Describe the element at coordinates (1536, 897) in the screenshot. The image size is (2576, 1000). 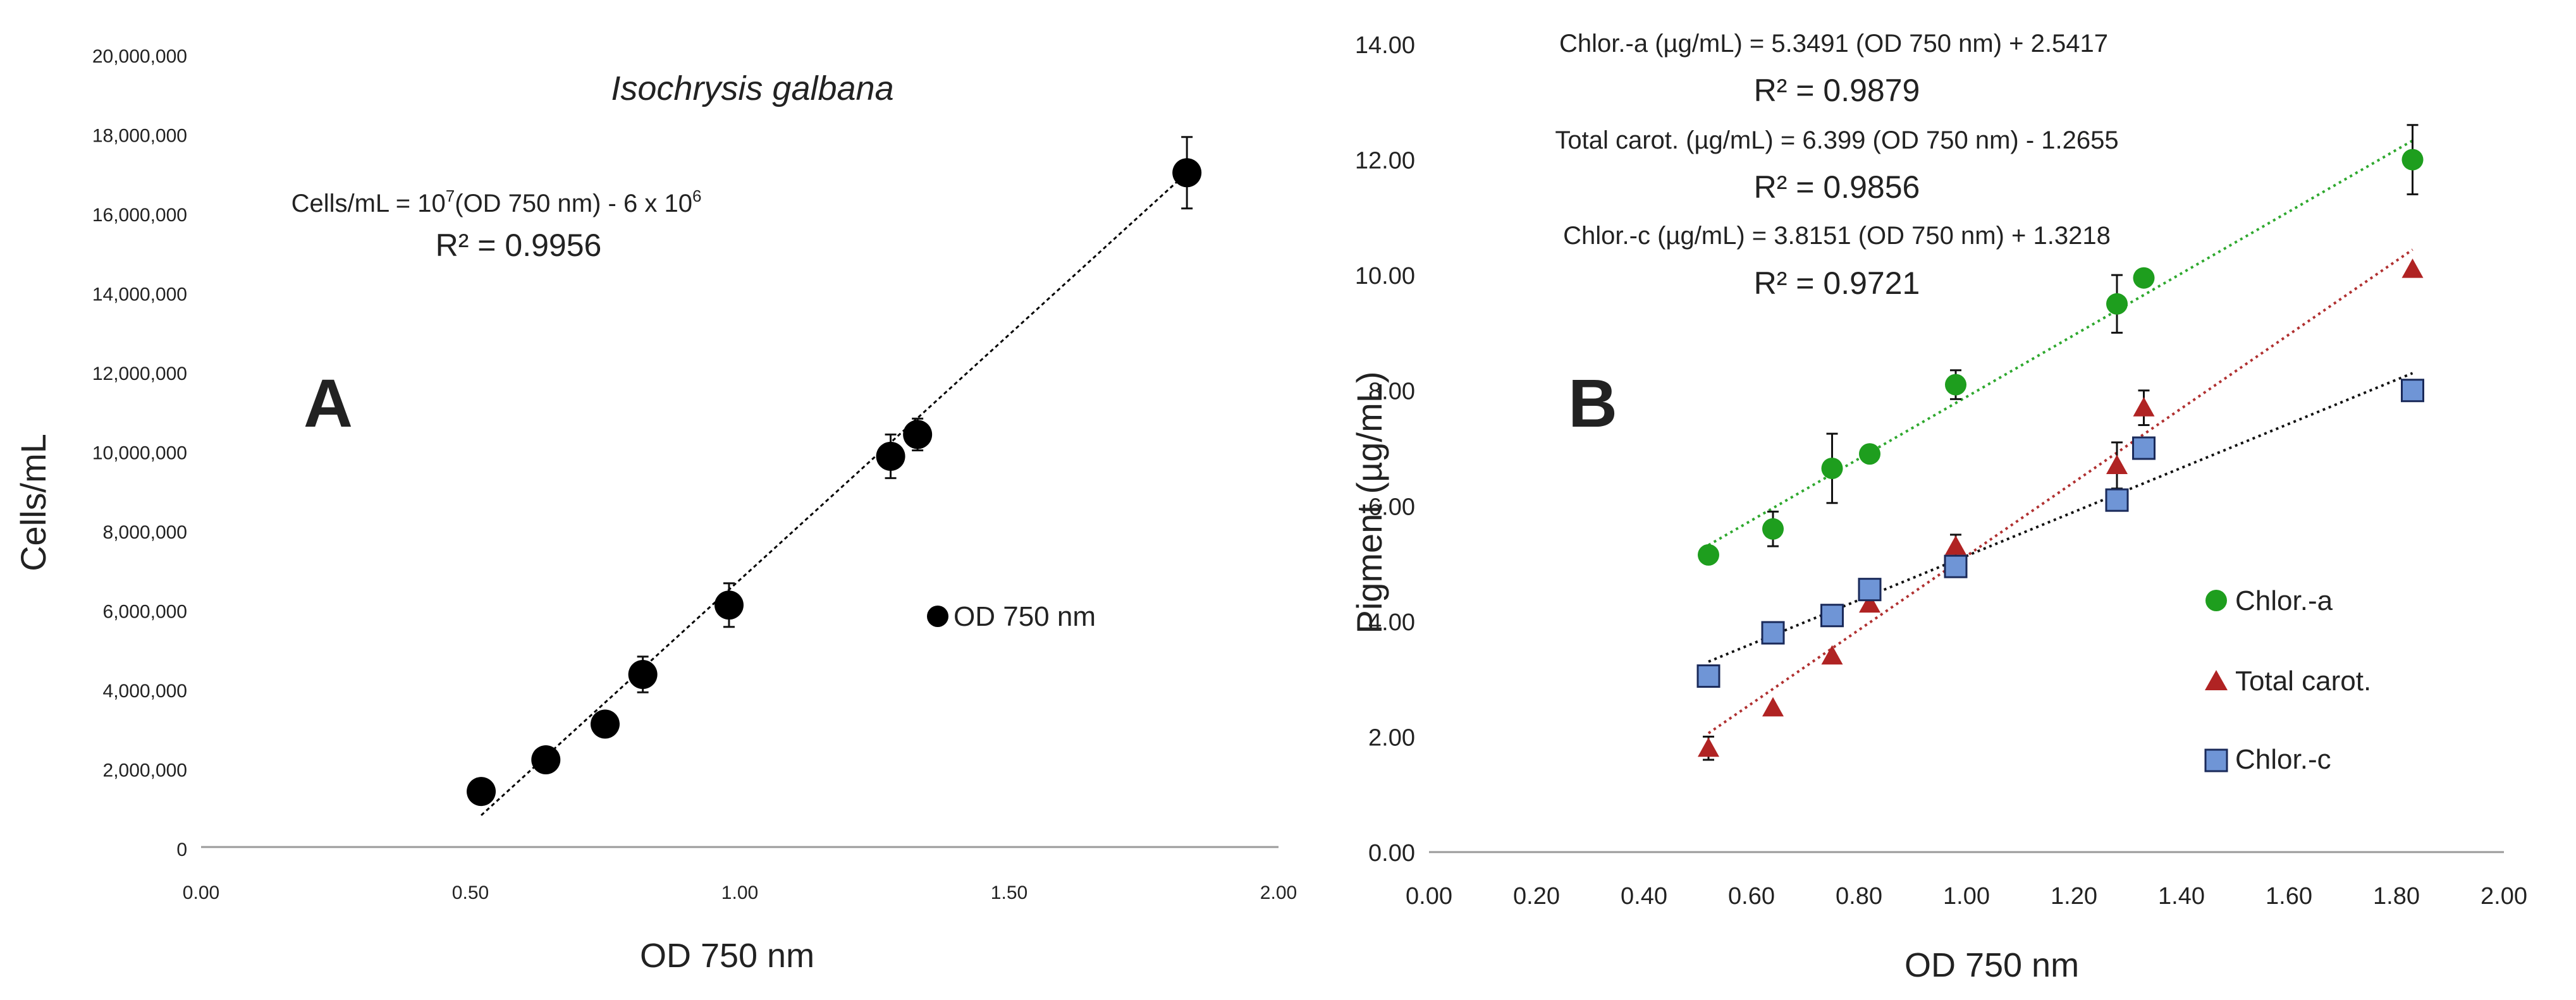
I see `x-tick-label: 0.20` at that location.